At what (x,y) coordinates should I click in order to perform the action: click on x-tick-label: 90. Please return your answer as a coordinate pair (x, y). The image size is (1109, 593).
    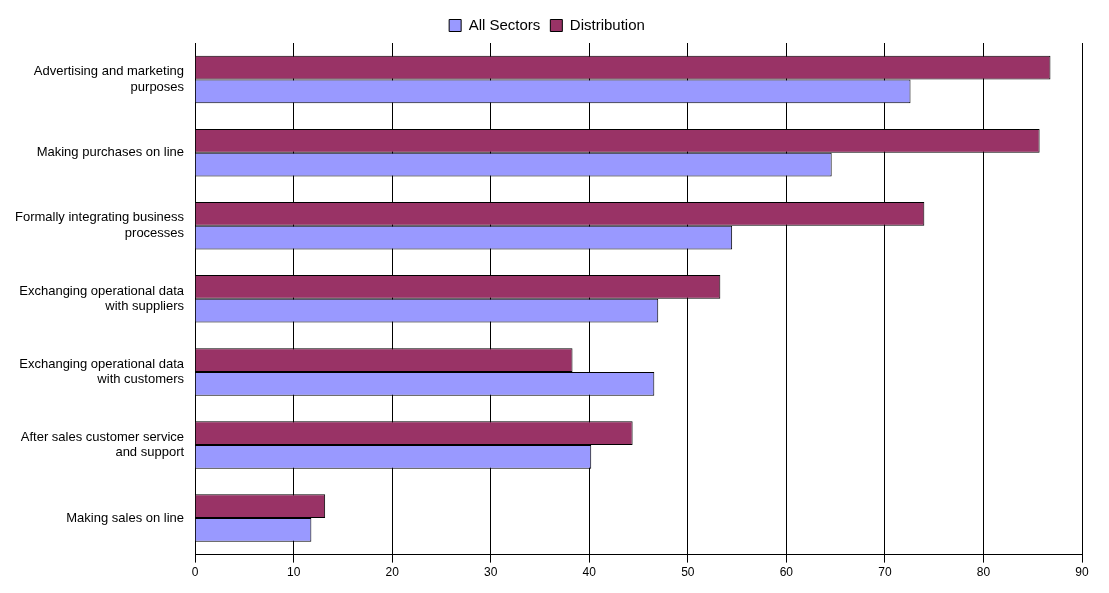
    Looking at the image, I should click on (1082, 572).